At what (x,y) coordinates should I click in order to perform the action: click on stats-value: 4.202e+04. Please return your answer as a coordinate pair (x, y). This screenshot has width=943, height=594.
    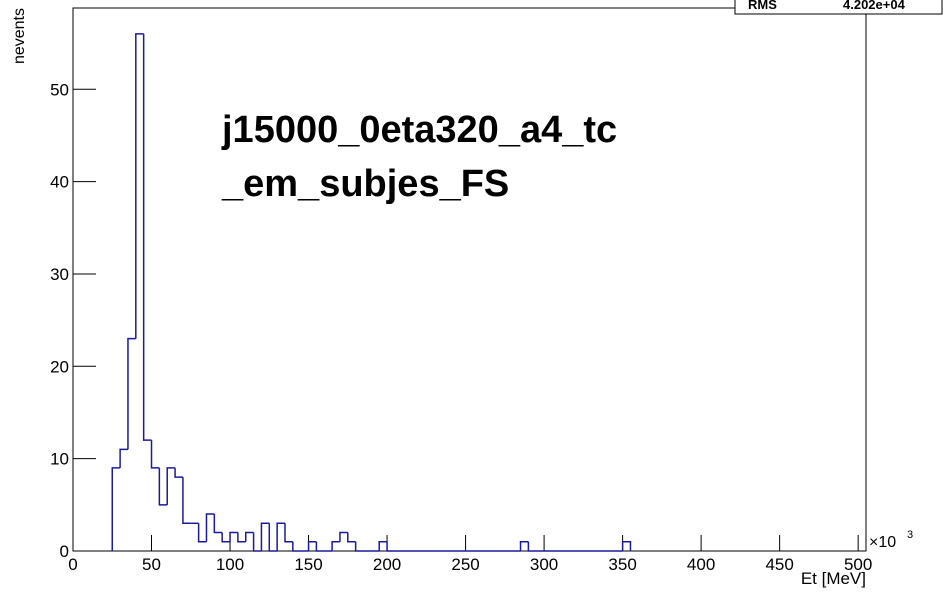
    Looking at the image, I should click on (874, 6).